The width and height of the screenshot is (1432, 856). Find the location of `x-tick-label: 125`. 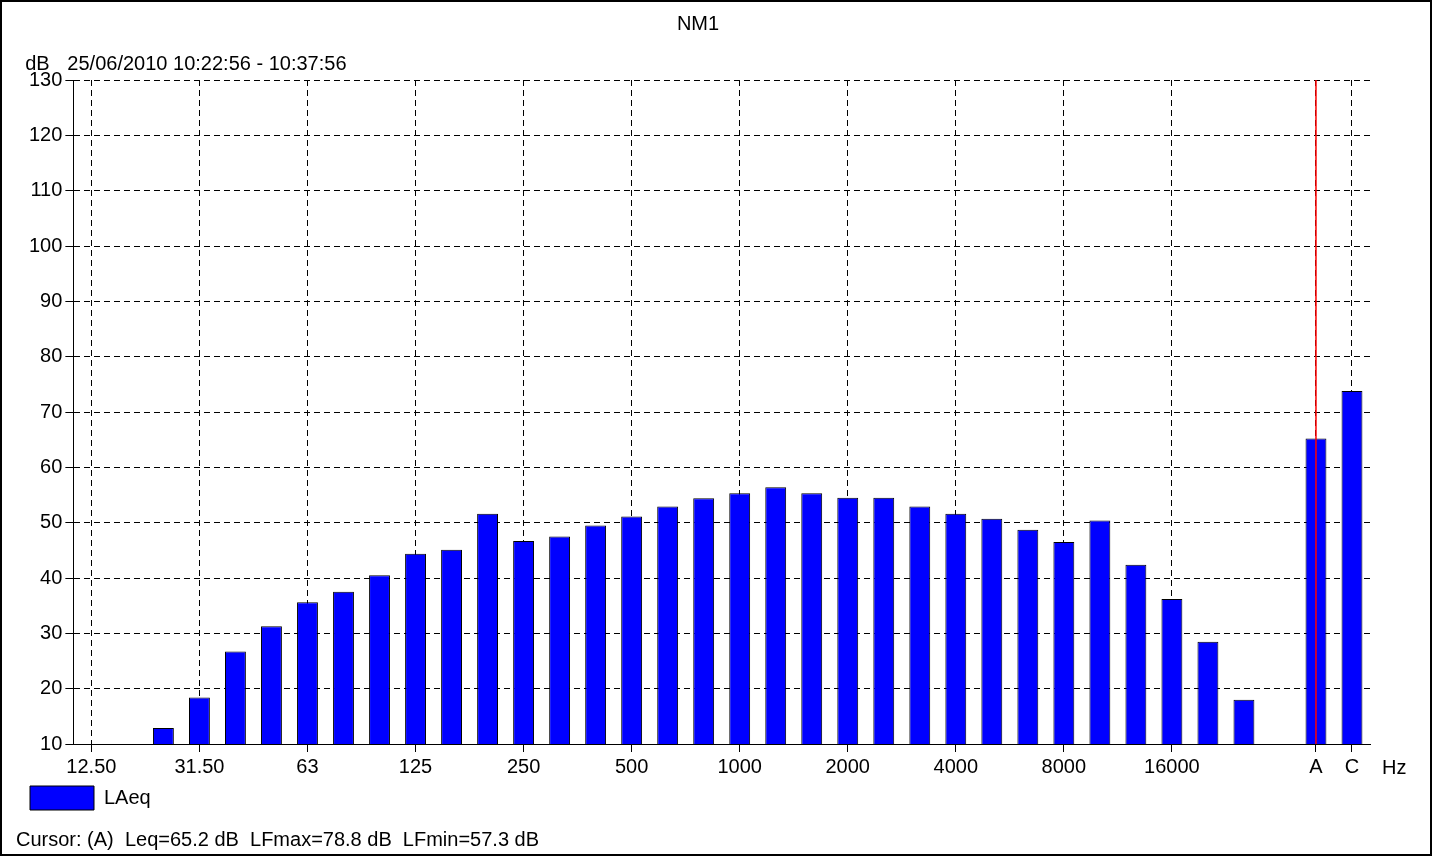

x-tick-label: 125 is located at coordinates (415, 765).